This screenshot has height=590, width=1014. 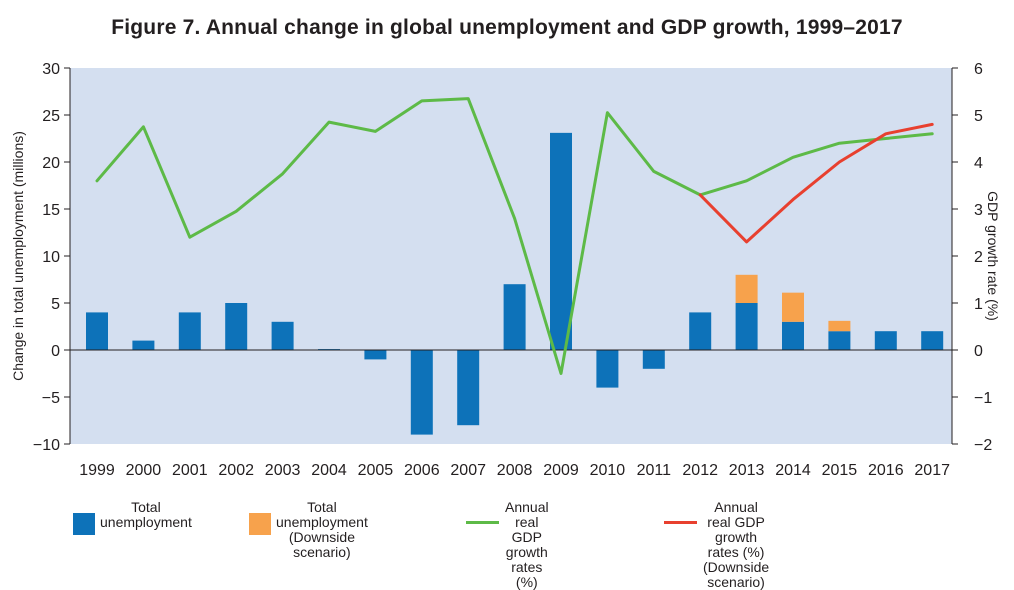 What do you see at coordinates (978, 69) in the screenshot?
I see `right-tick-label: 6` at bounding box center [978, 69].